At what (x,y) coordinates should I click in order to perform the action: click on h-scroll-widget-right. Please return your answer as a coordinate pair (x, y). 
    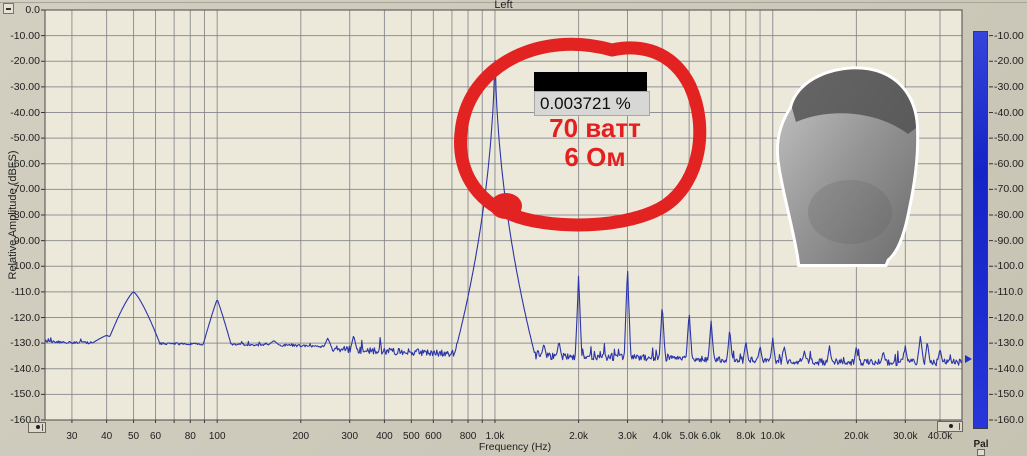
    Looking at the image, I should click on (950, 426).